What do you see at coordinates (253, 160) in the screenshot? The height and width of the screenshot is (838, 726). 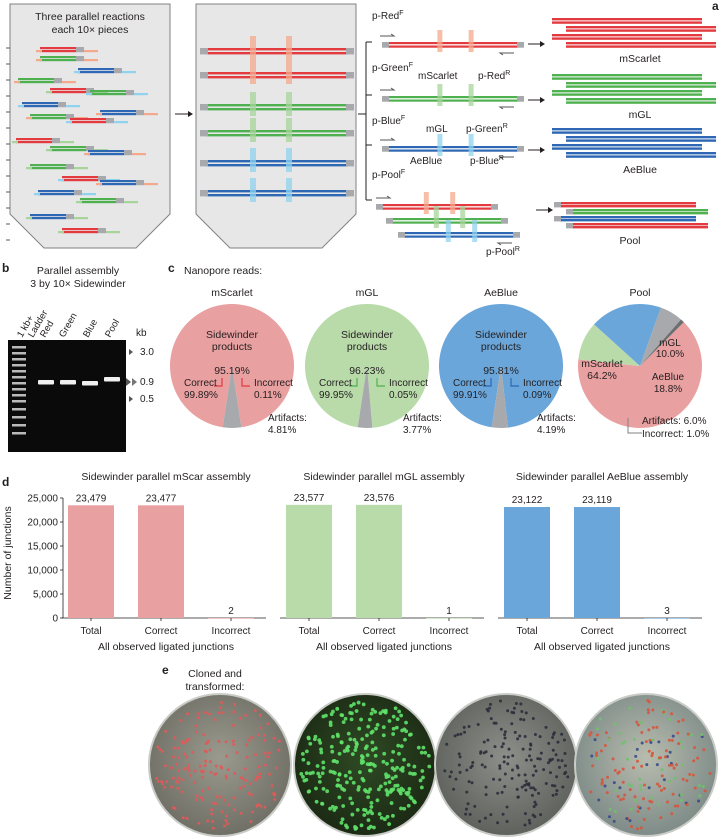 I see `assembled-strand` at bounding box center [253, 160].